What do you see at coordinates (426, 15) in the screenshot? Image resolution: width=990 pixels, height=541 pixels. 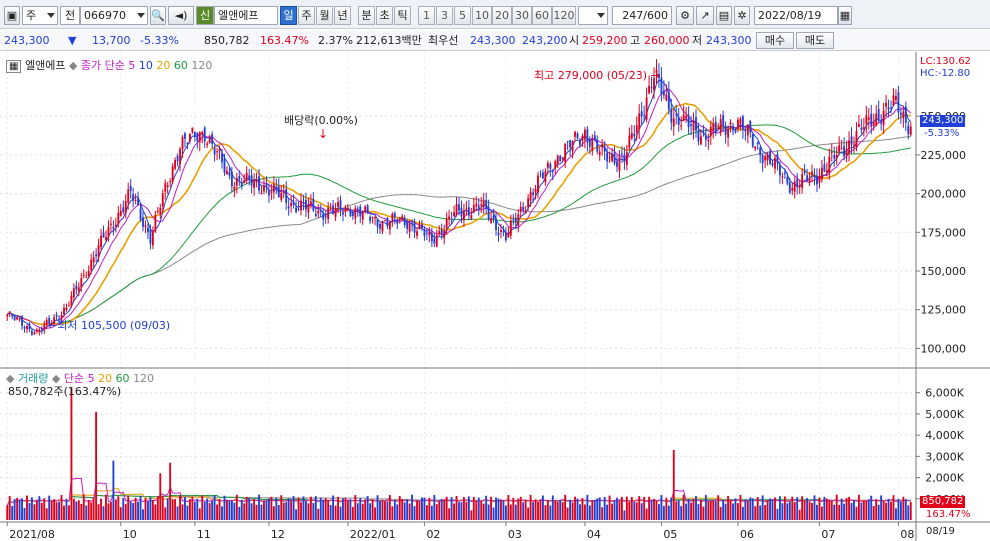 I see `interval-1-button: 1` at bounding box center [426, 15].